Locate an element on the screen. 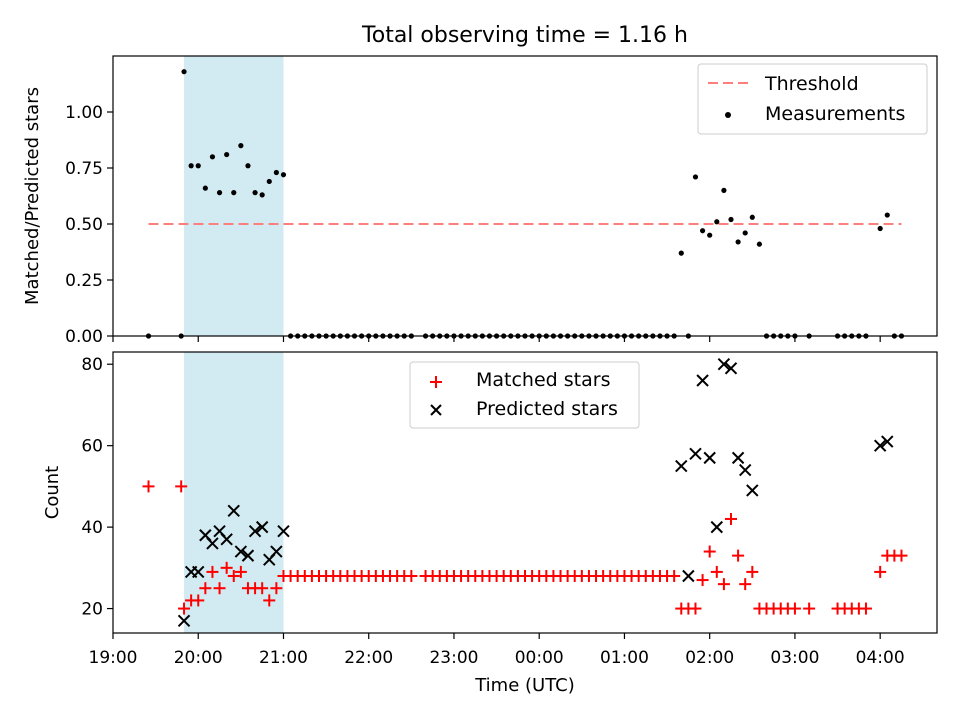  legend-predicted-swatch is located at coordinates (436, 410).